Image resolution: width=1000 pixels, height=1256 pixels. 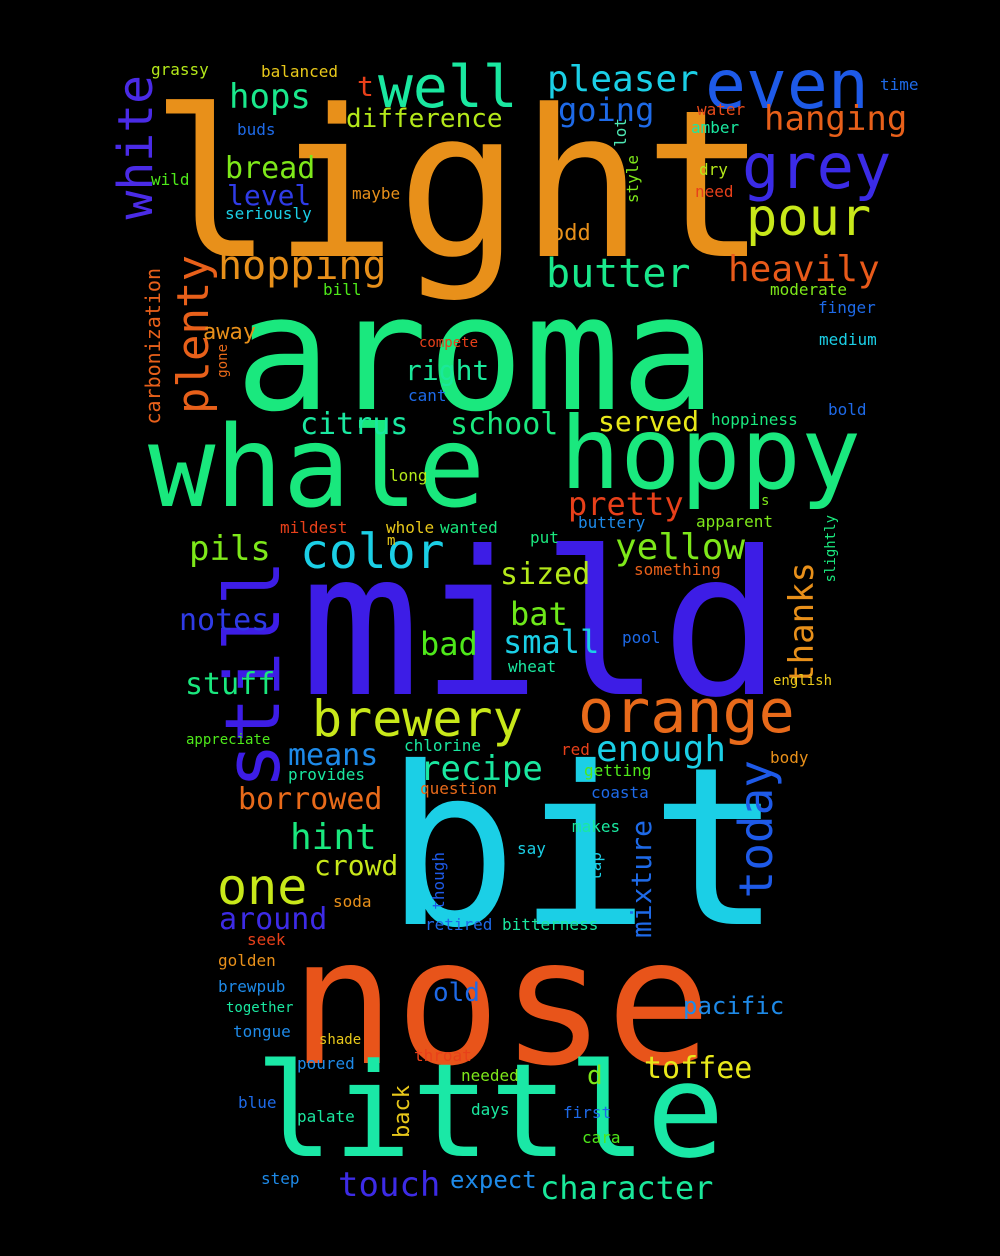 I want to click on cloud-word-though: though, so click(x=438, y=881).